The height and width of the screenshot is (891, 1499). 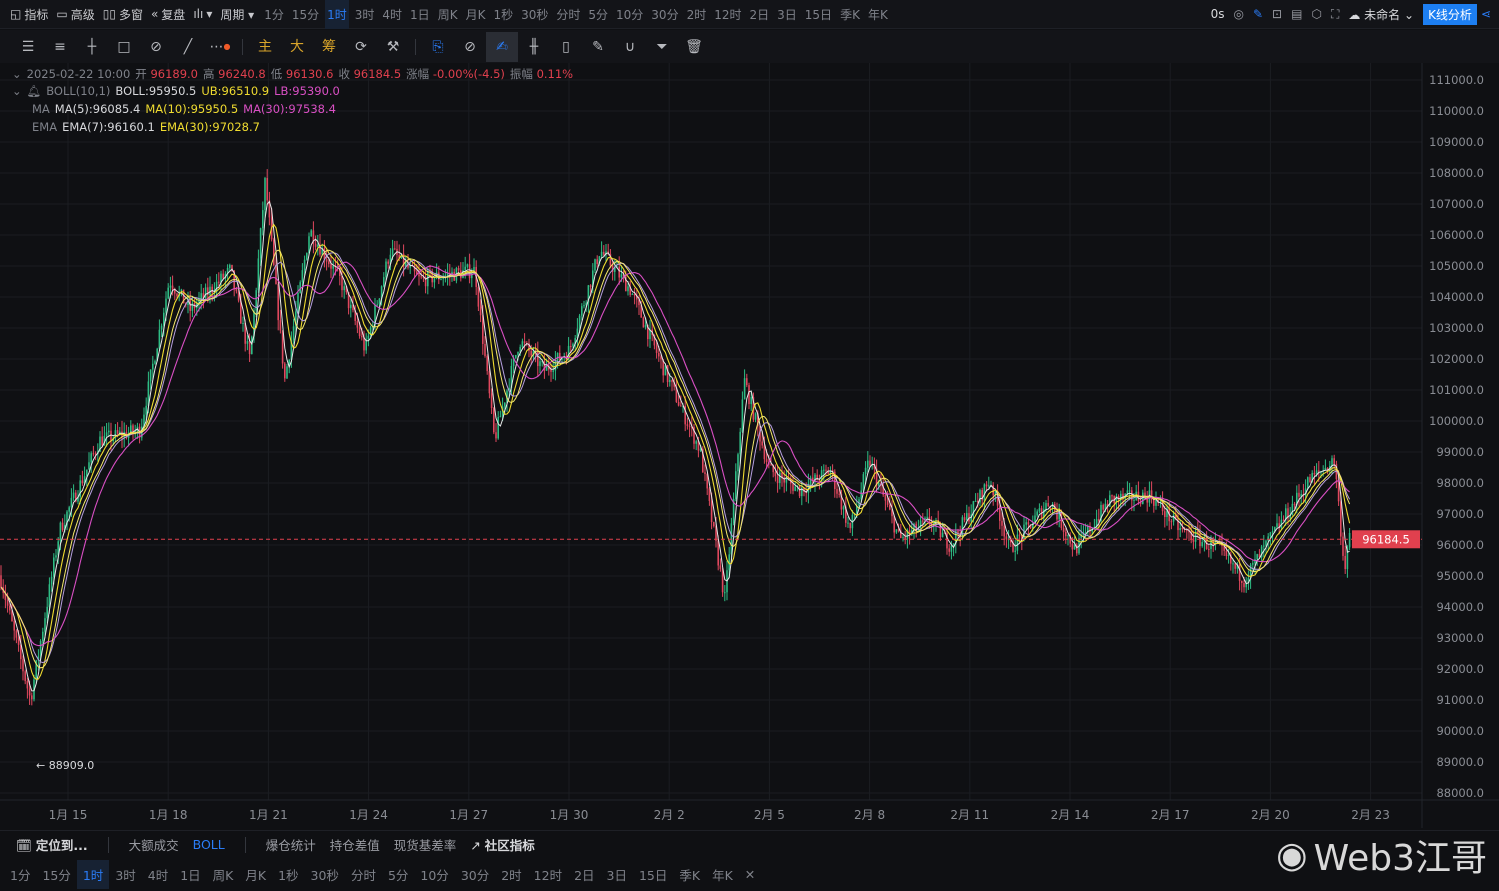 I want to click on horizontal-line-icon: ┼, so click(x=92, y=46).